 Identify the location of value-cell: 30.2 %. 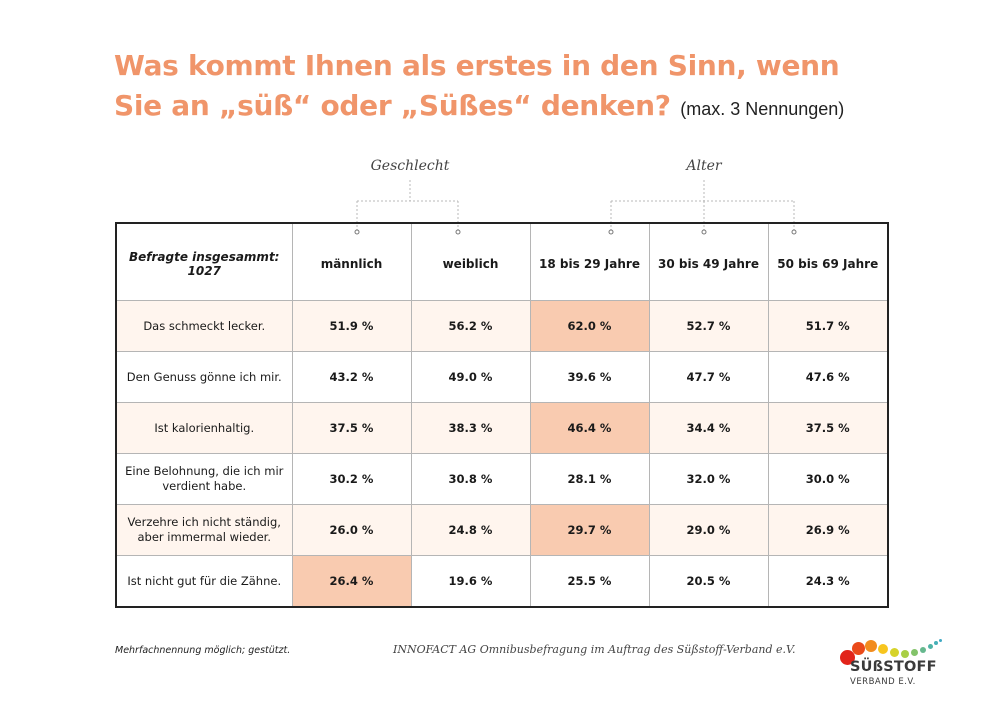
(351, 479).